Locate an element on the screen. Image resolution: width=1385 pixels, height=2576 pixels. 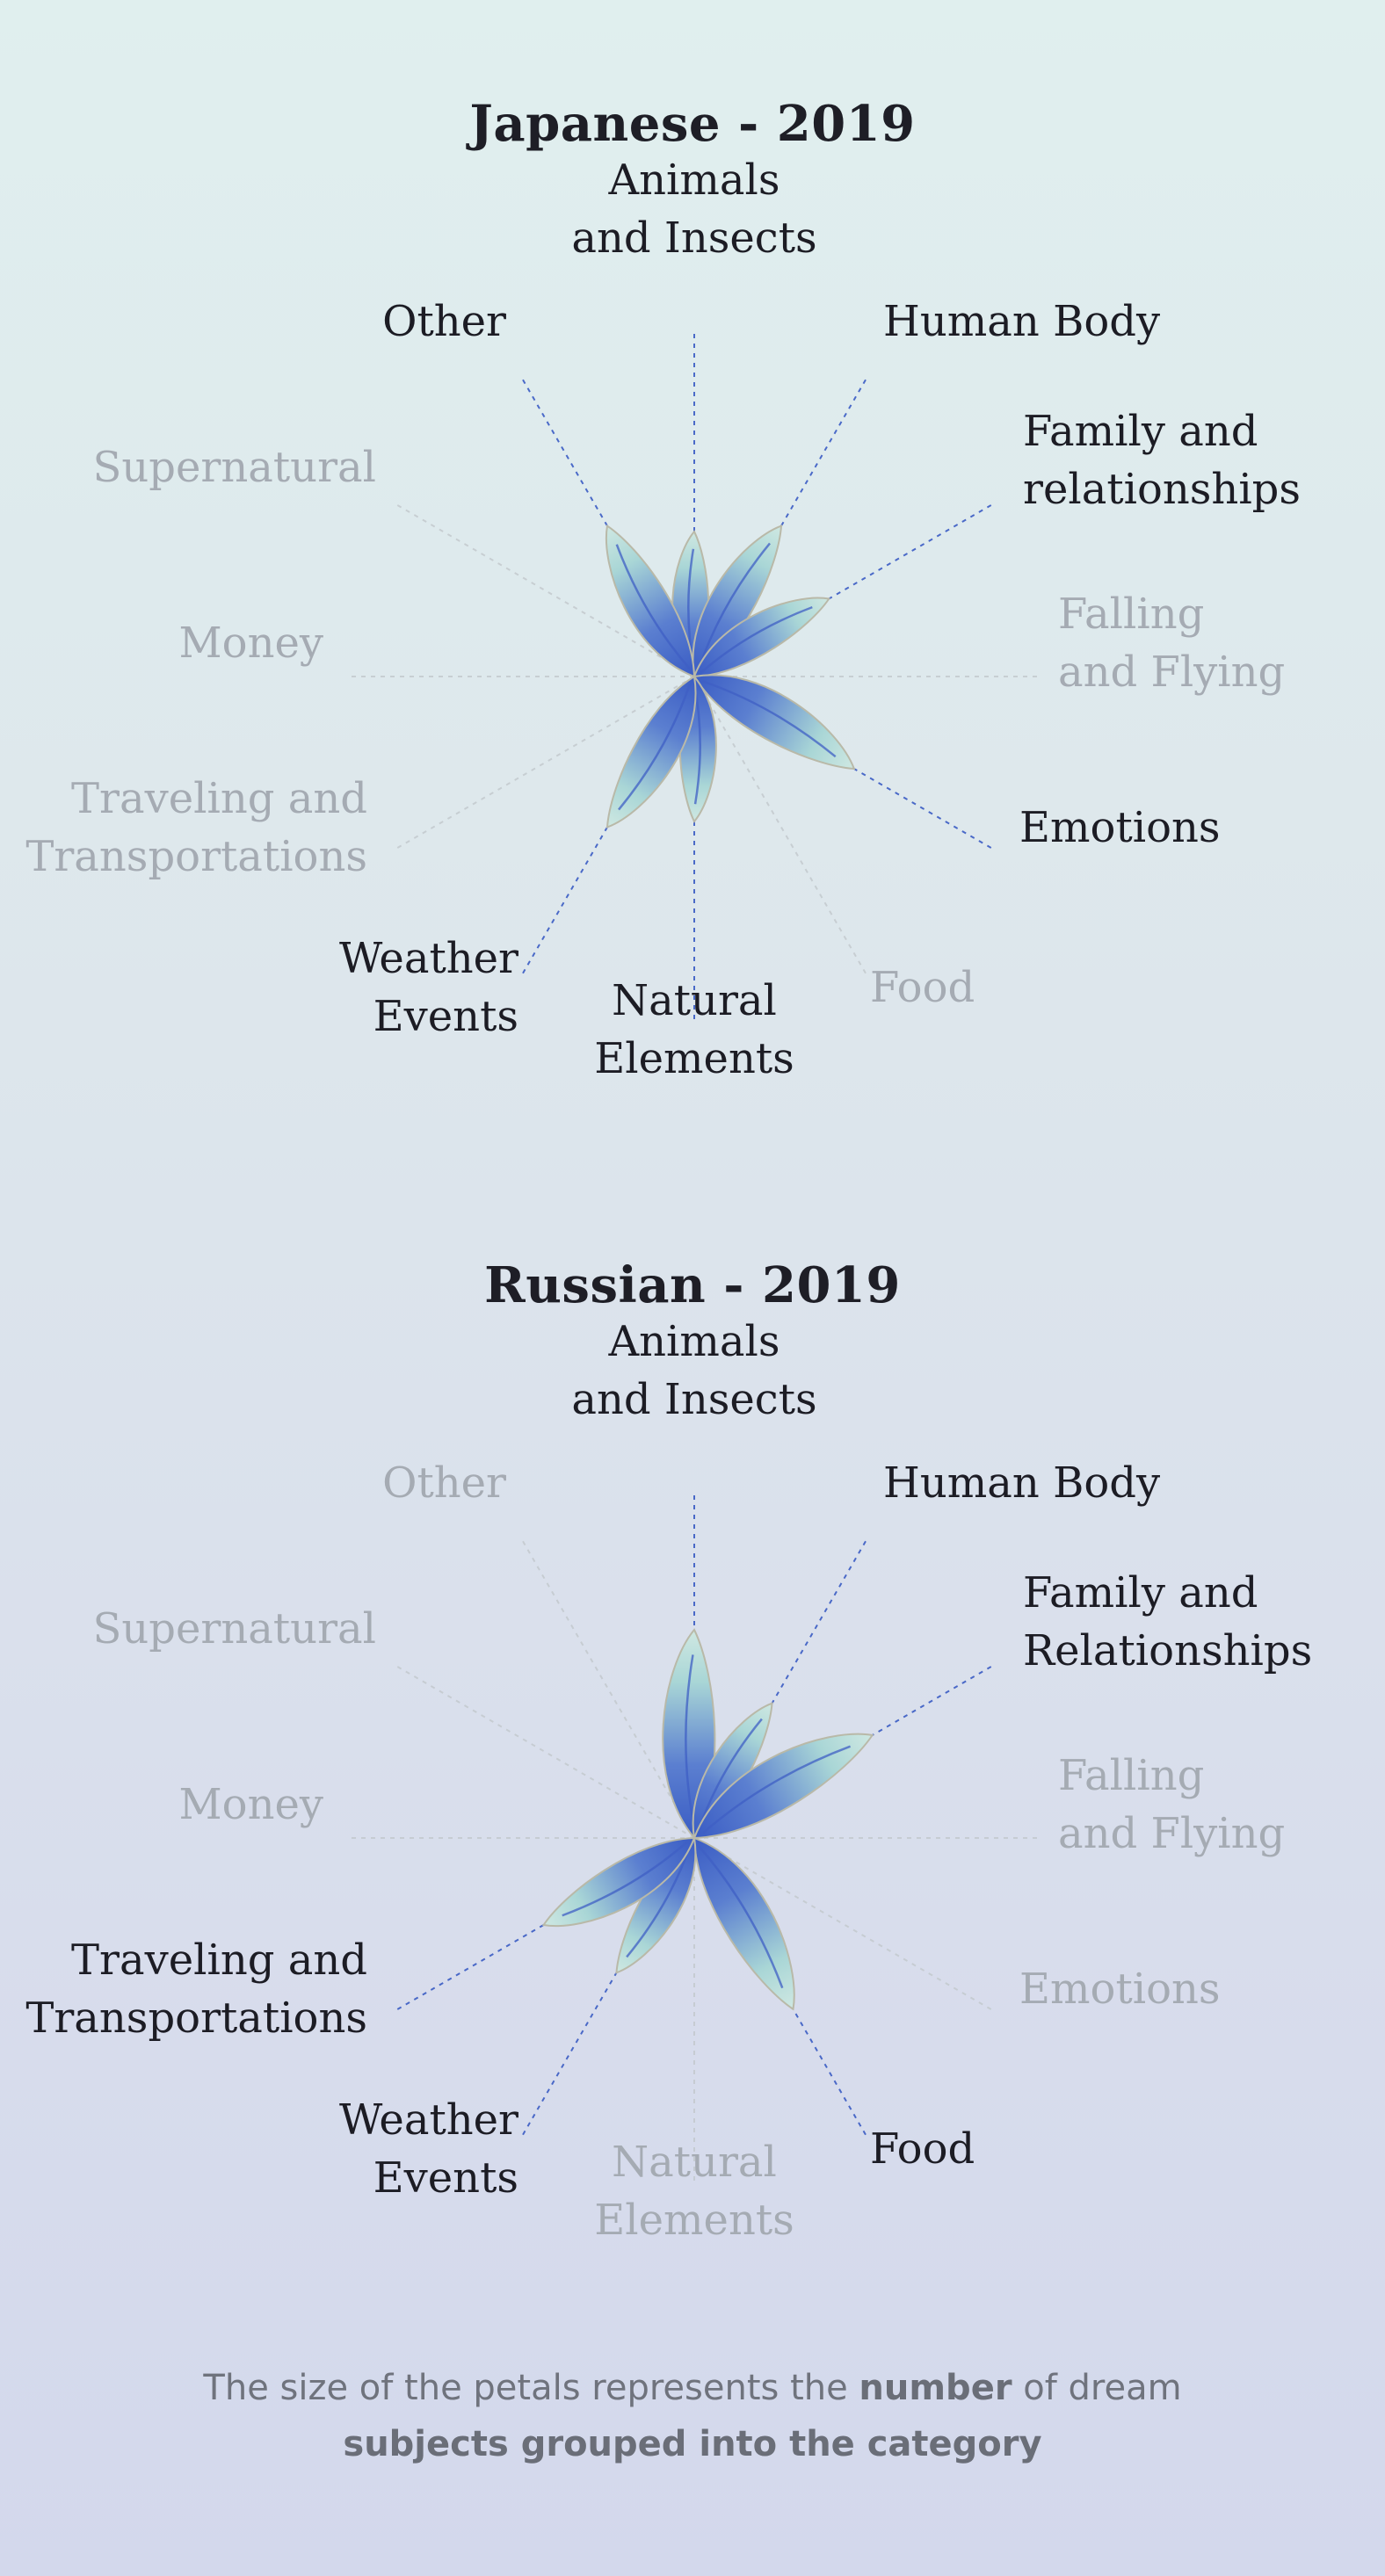
petal-weather is located at coordinates (651, 752).